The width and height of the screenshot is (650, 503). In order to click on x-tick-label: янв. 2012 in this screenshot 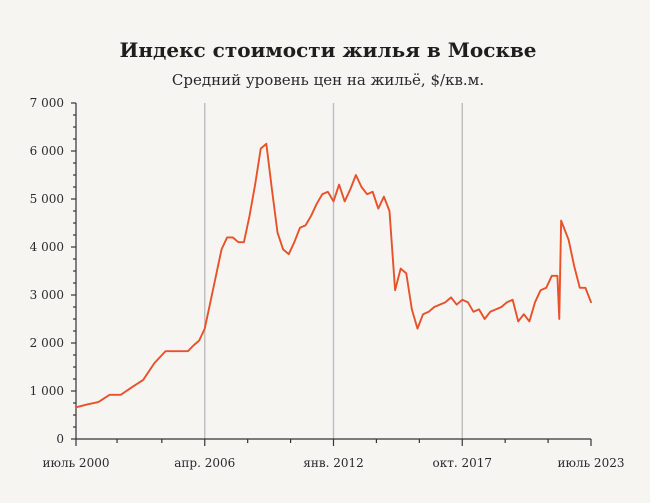, I will do `click(333, 463)`.